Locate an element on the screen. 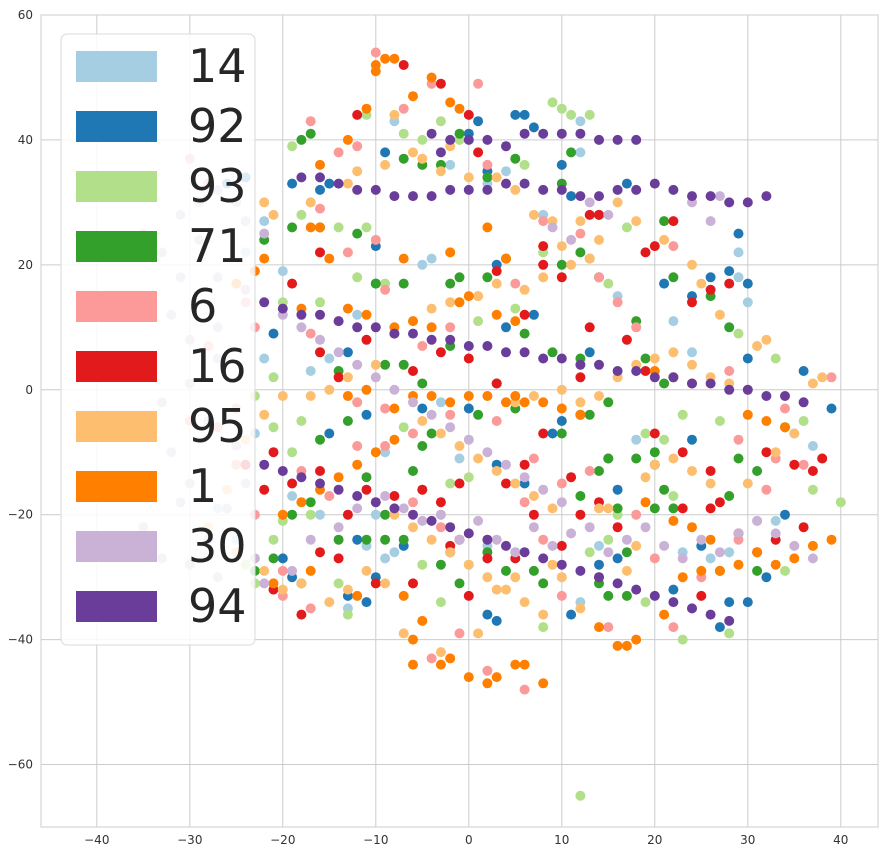 This screenshot has width=890, height=855. legend-label: 14 is located at coordinates (217, 66).